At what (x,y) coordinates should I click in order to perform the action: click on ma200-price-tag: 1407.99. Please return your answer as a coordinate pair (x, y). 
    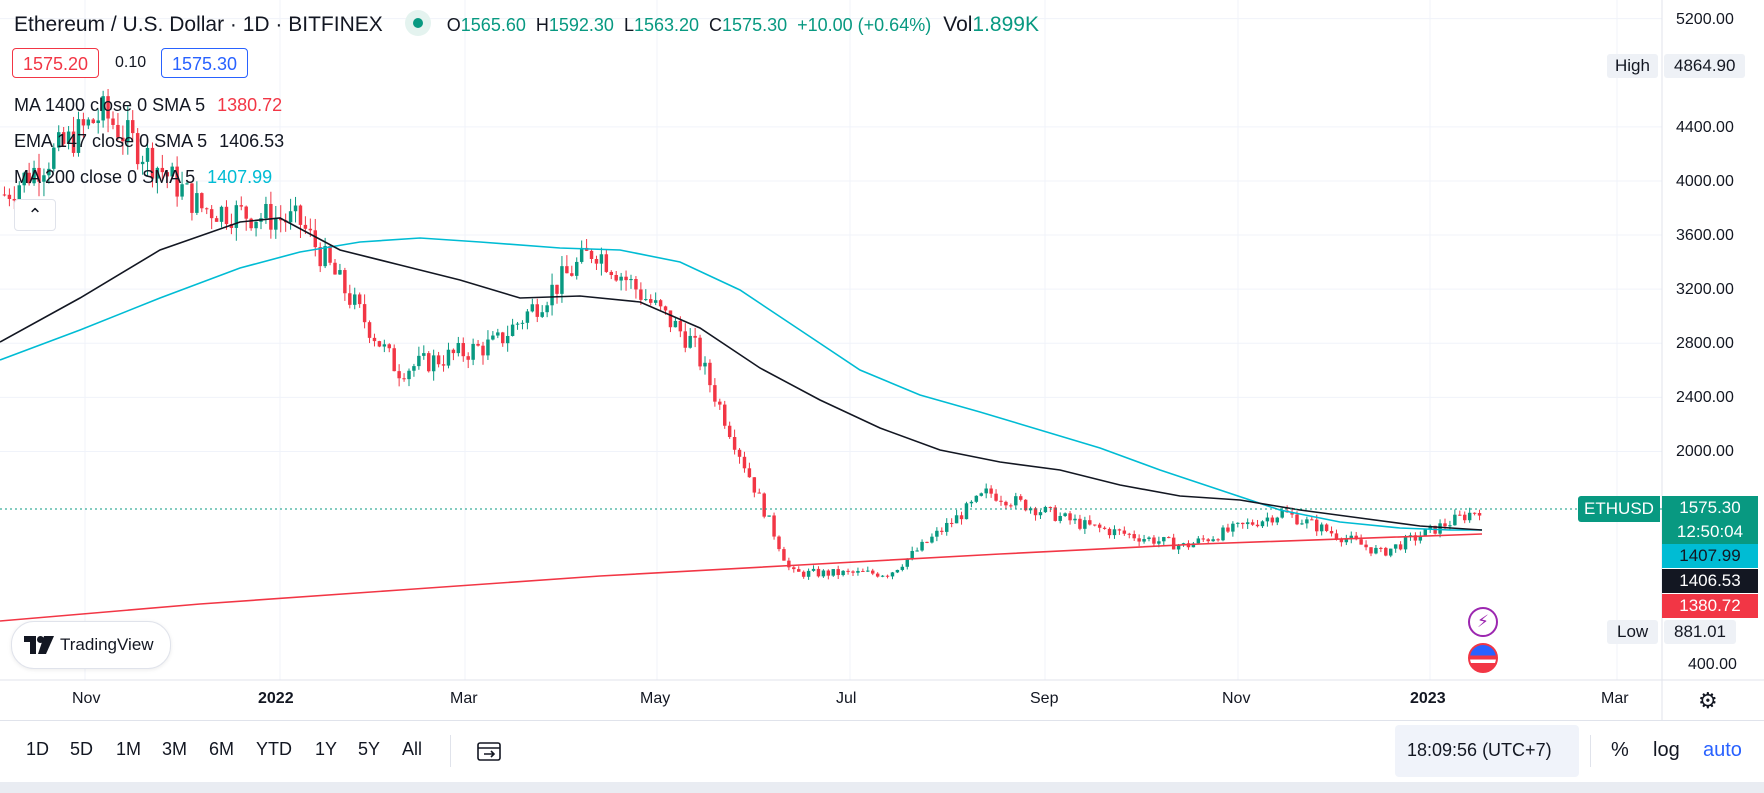
    Looking at the image, I should click on (1710, 556).